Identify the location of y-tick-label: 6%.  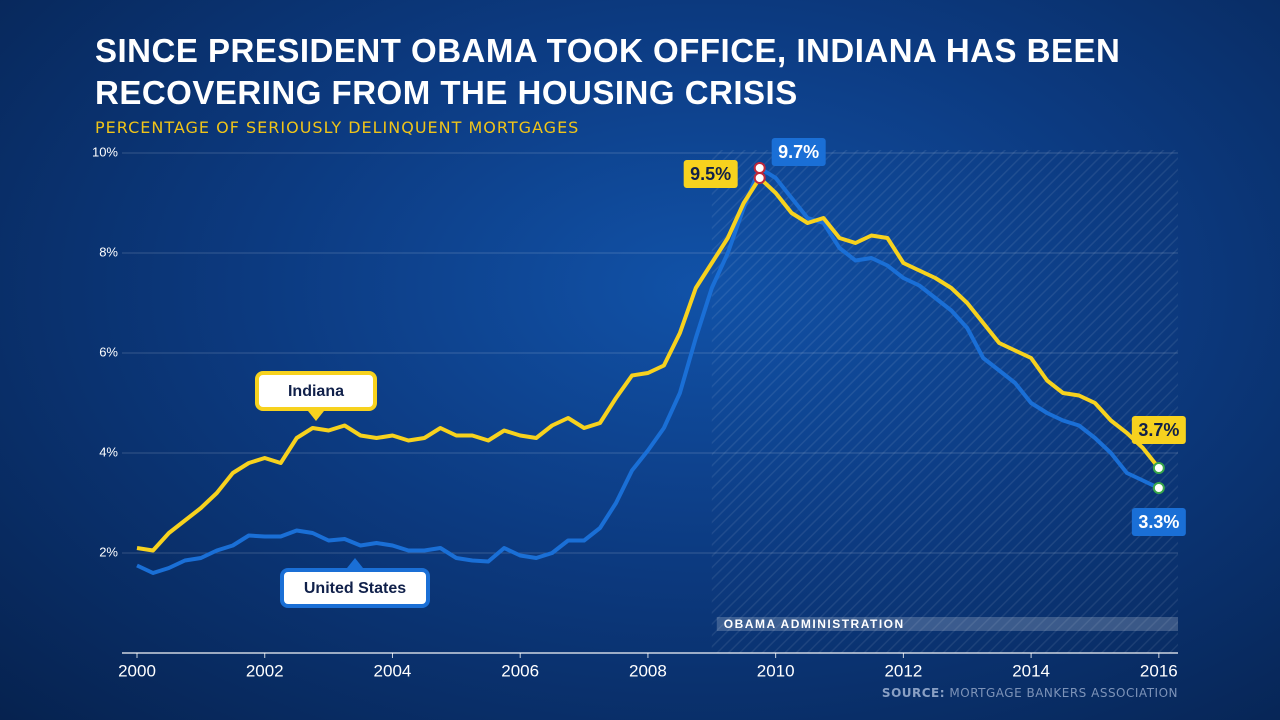
(108, 351).